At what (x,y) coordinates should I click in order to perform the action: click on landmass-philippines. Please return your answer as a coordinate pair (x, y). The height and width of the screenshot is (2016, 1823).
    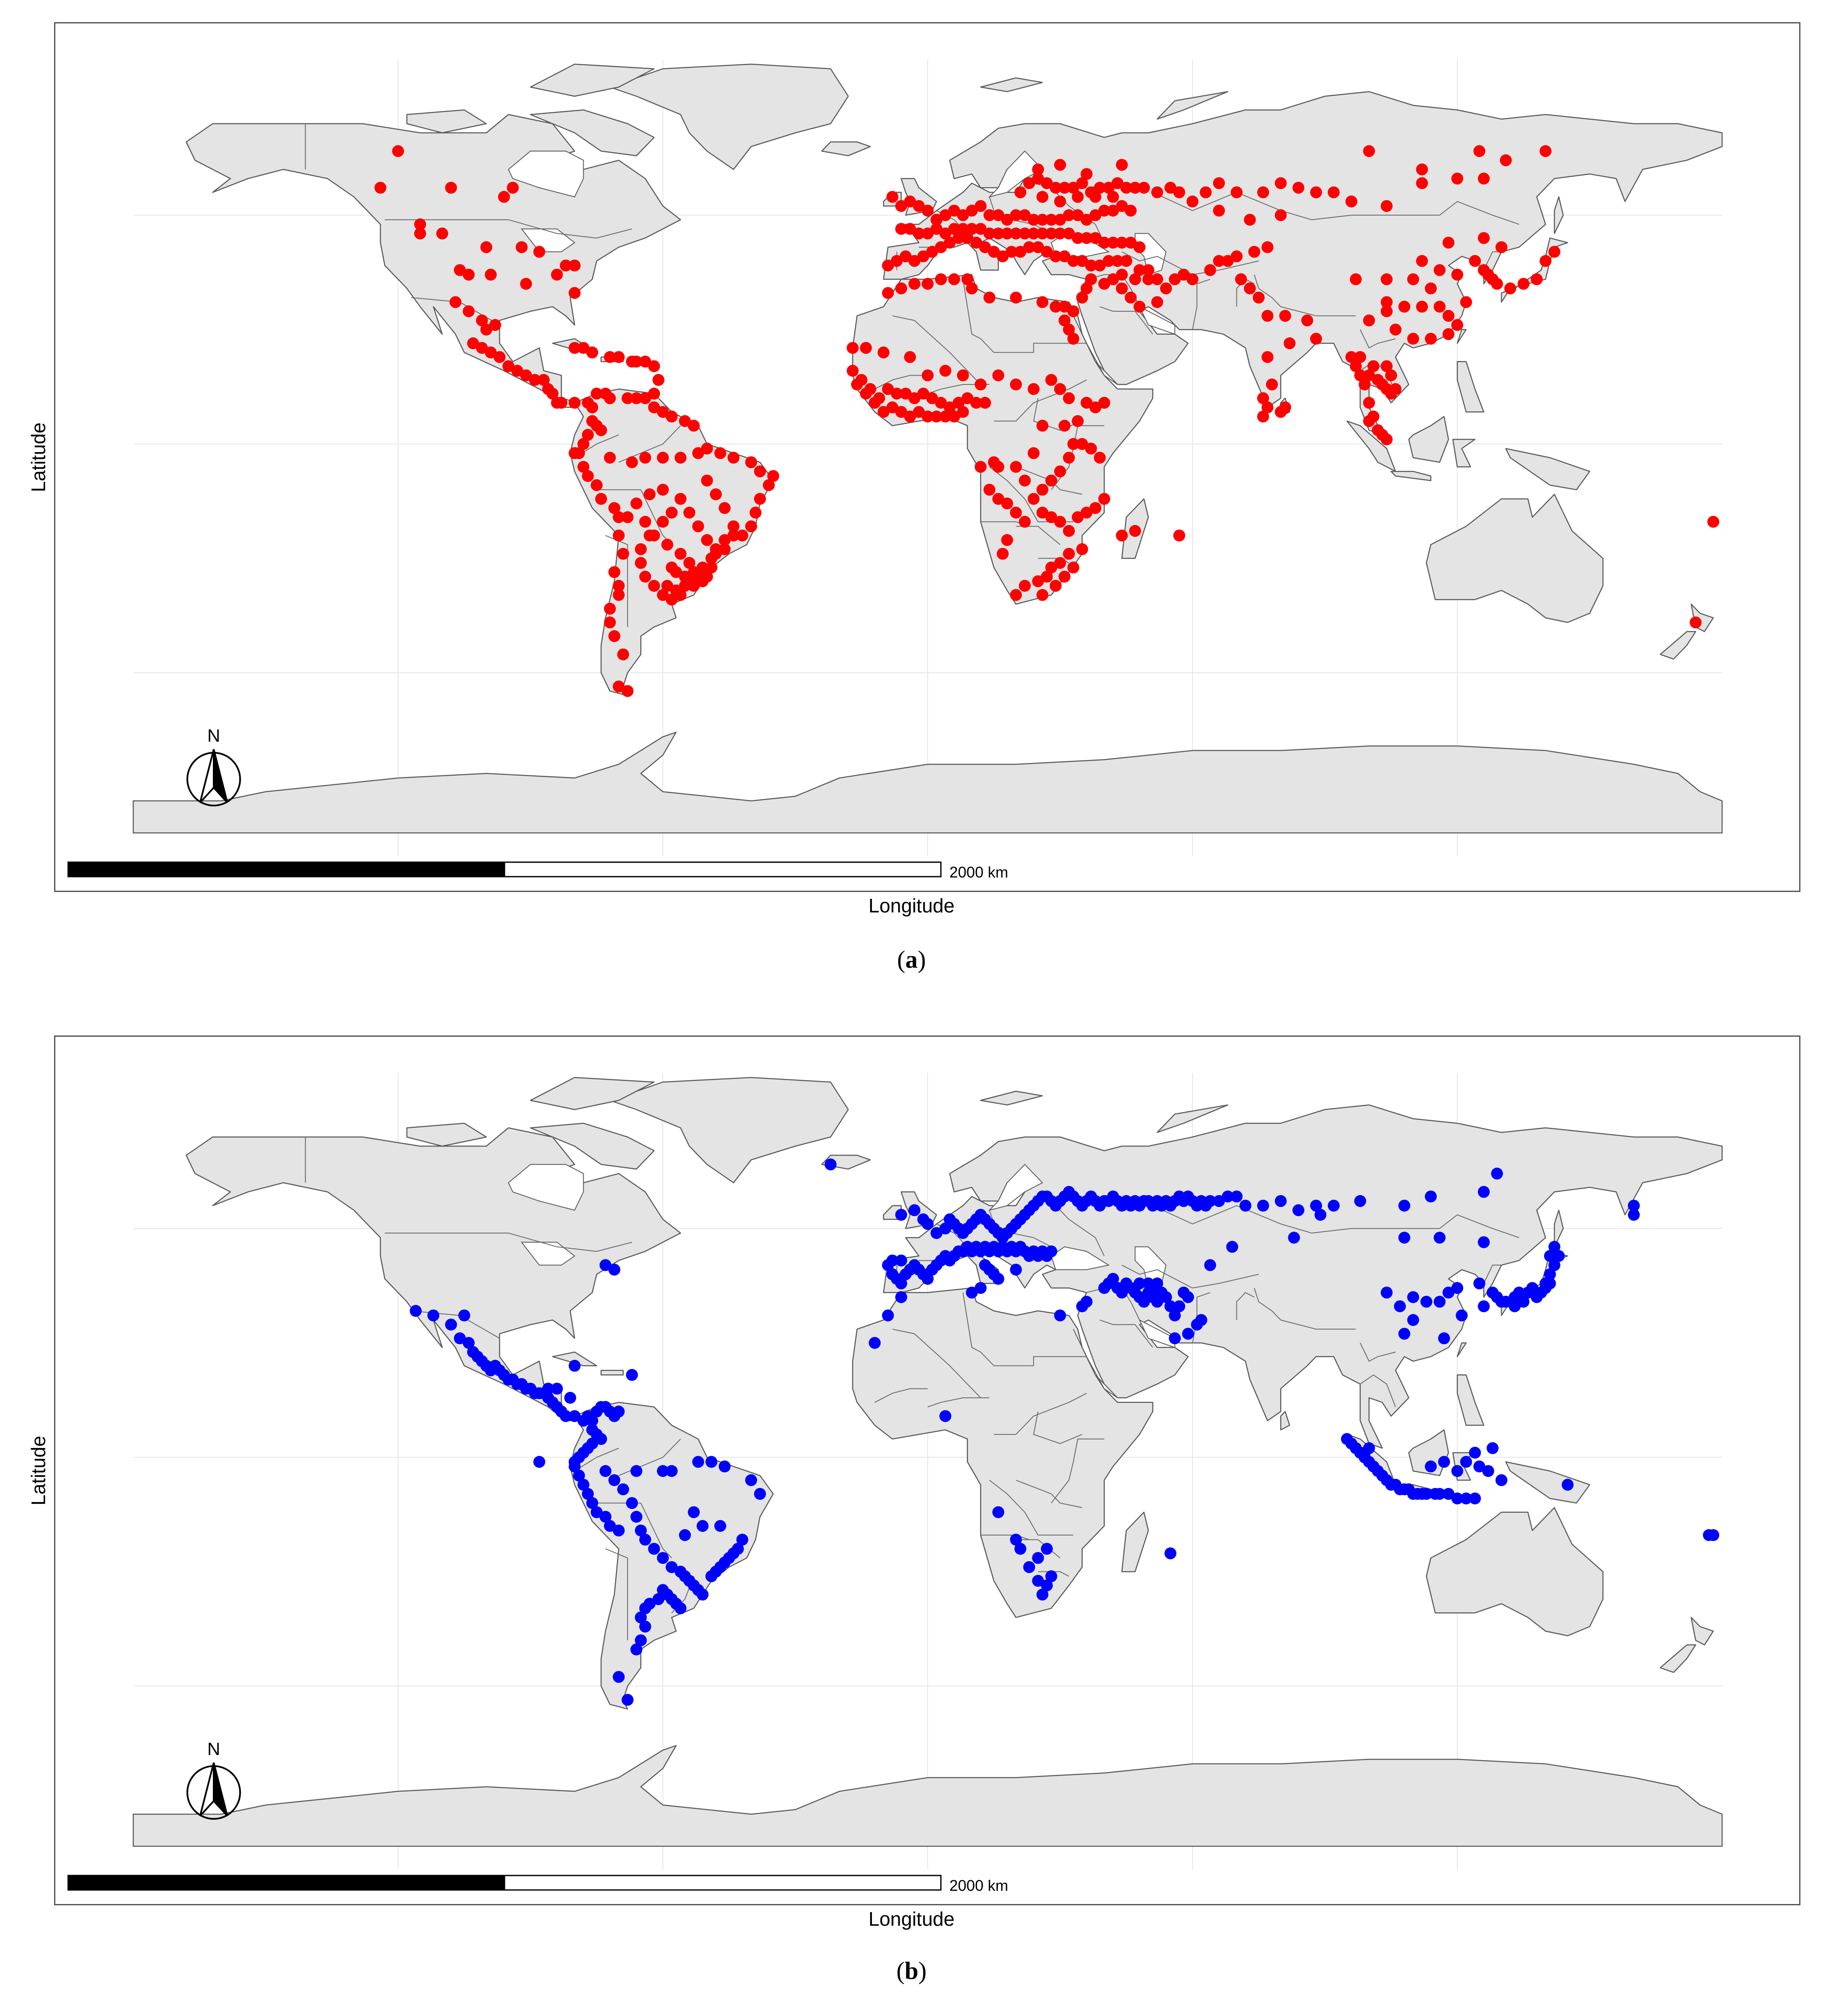
    Looking at the image, I should click on (1471, 1400).